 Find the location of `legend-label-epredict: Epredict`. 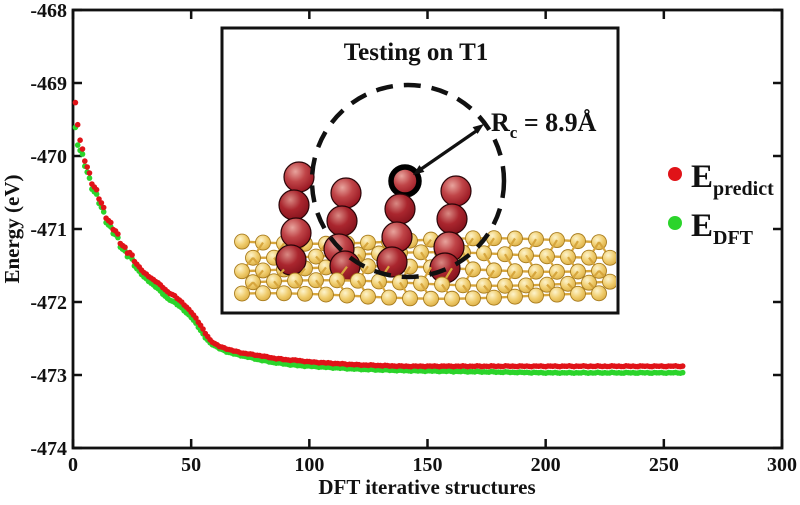

legend-label-epredict: Epredict is located at coordinates (732, 179).